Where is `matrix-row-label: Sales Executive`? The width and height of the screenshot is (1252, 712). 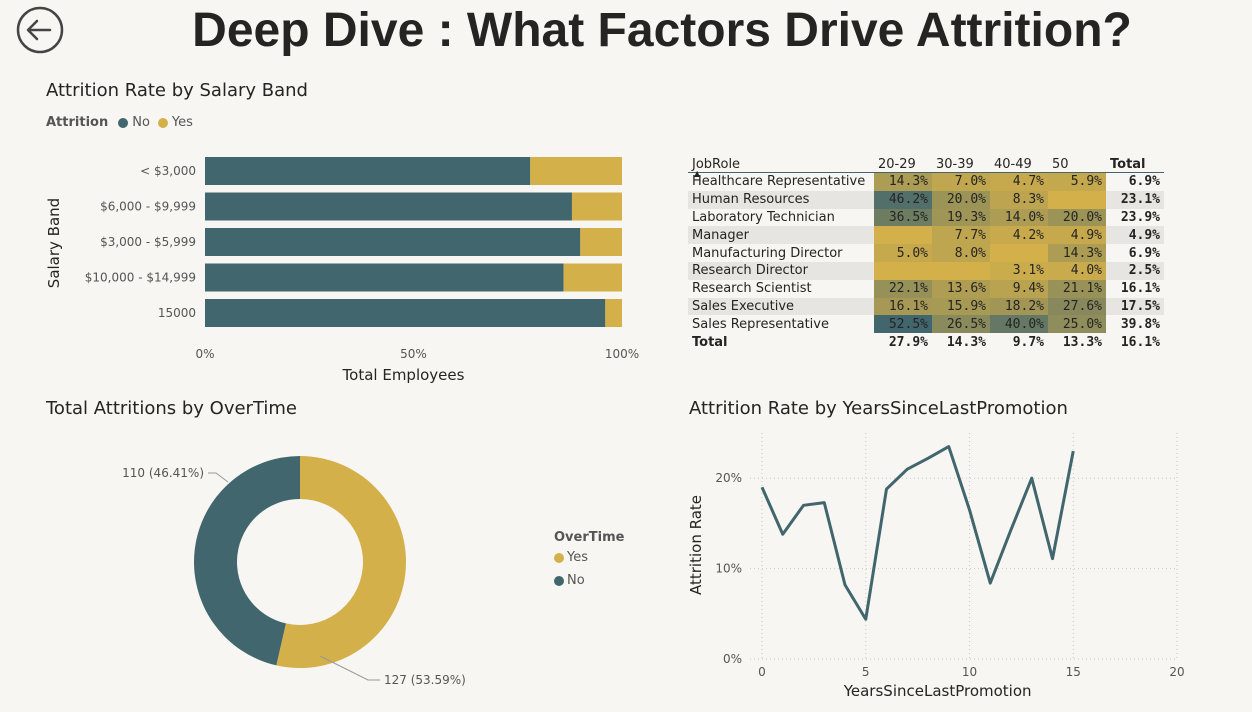 matrix-row-label: Sales Executive is located at coordinates (781, 306).